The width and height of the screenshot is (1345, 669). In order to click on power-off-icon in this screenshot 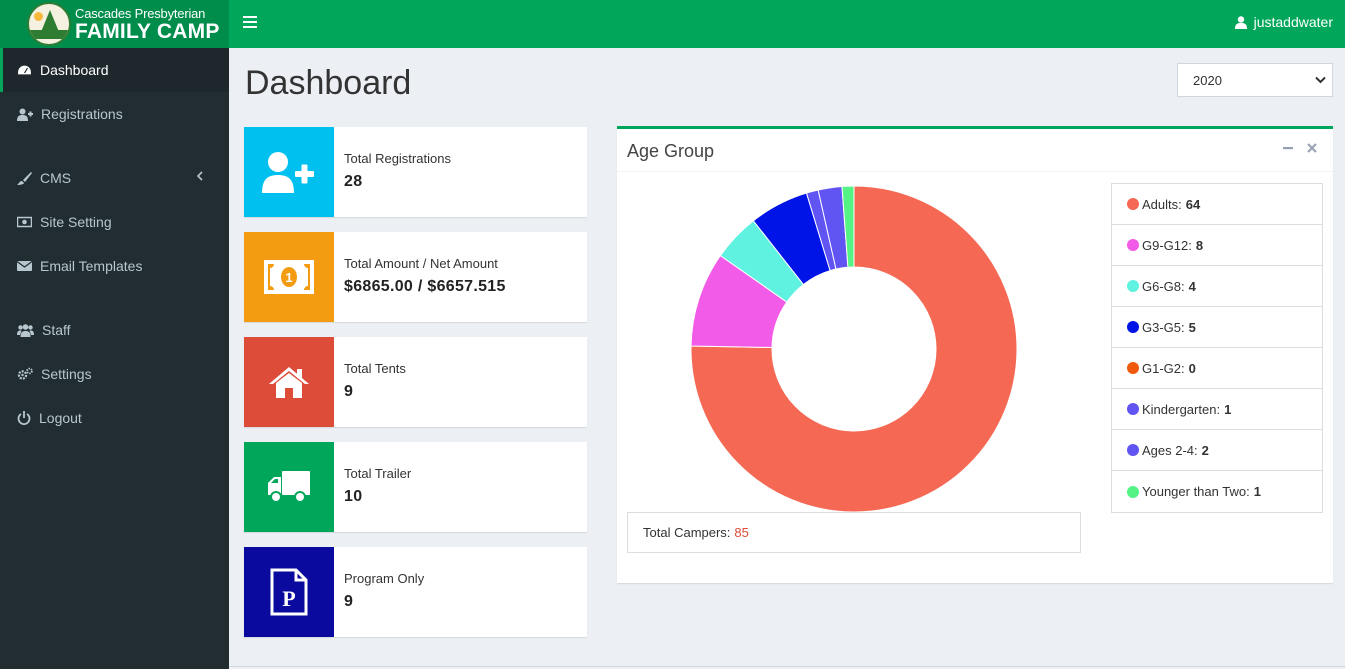, I will do `click(24, 418)`.